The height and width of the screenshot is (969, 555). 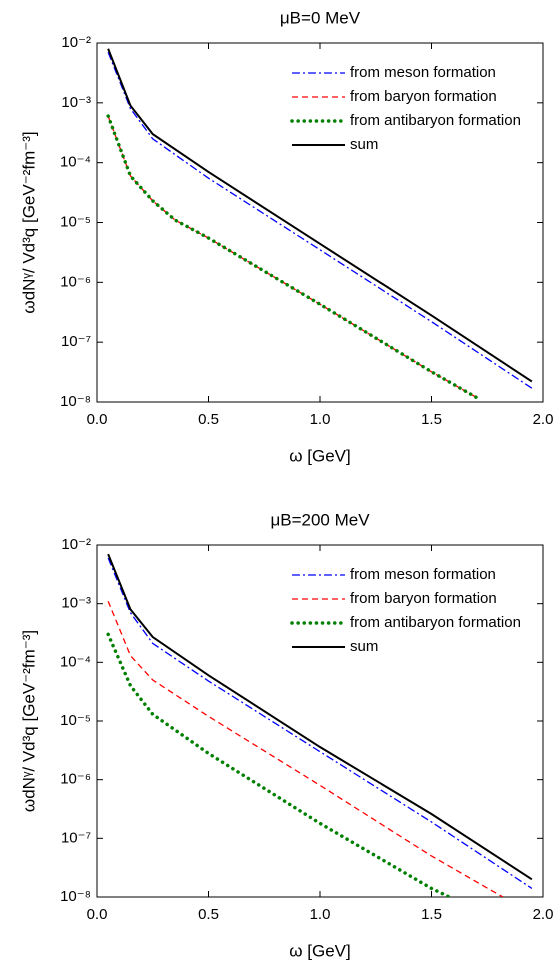 I want to click on chart-title: μB=200 MeV, so click(x=320, y=519).